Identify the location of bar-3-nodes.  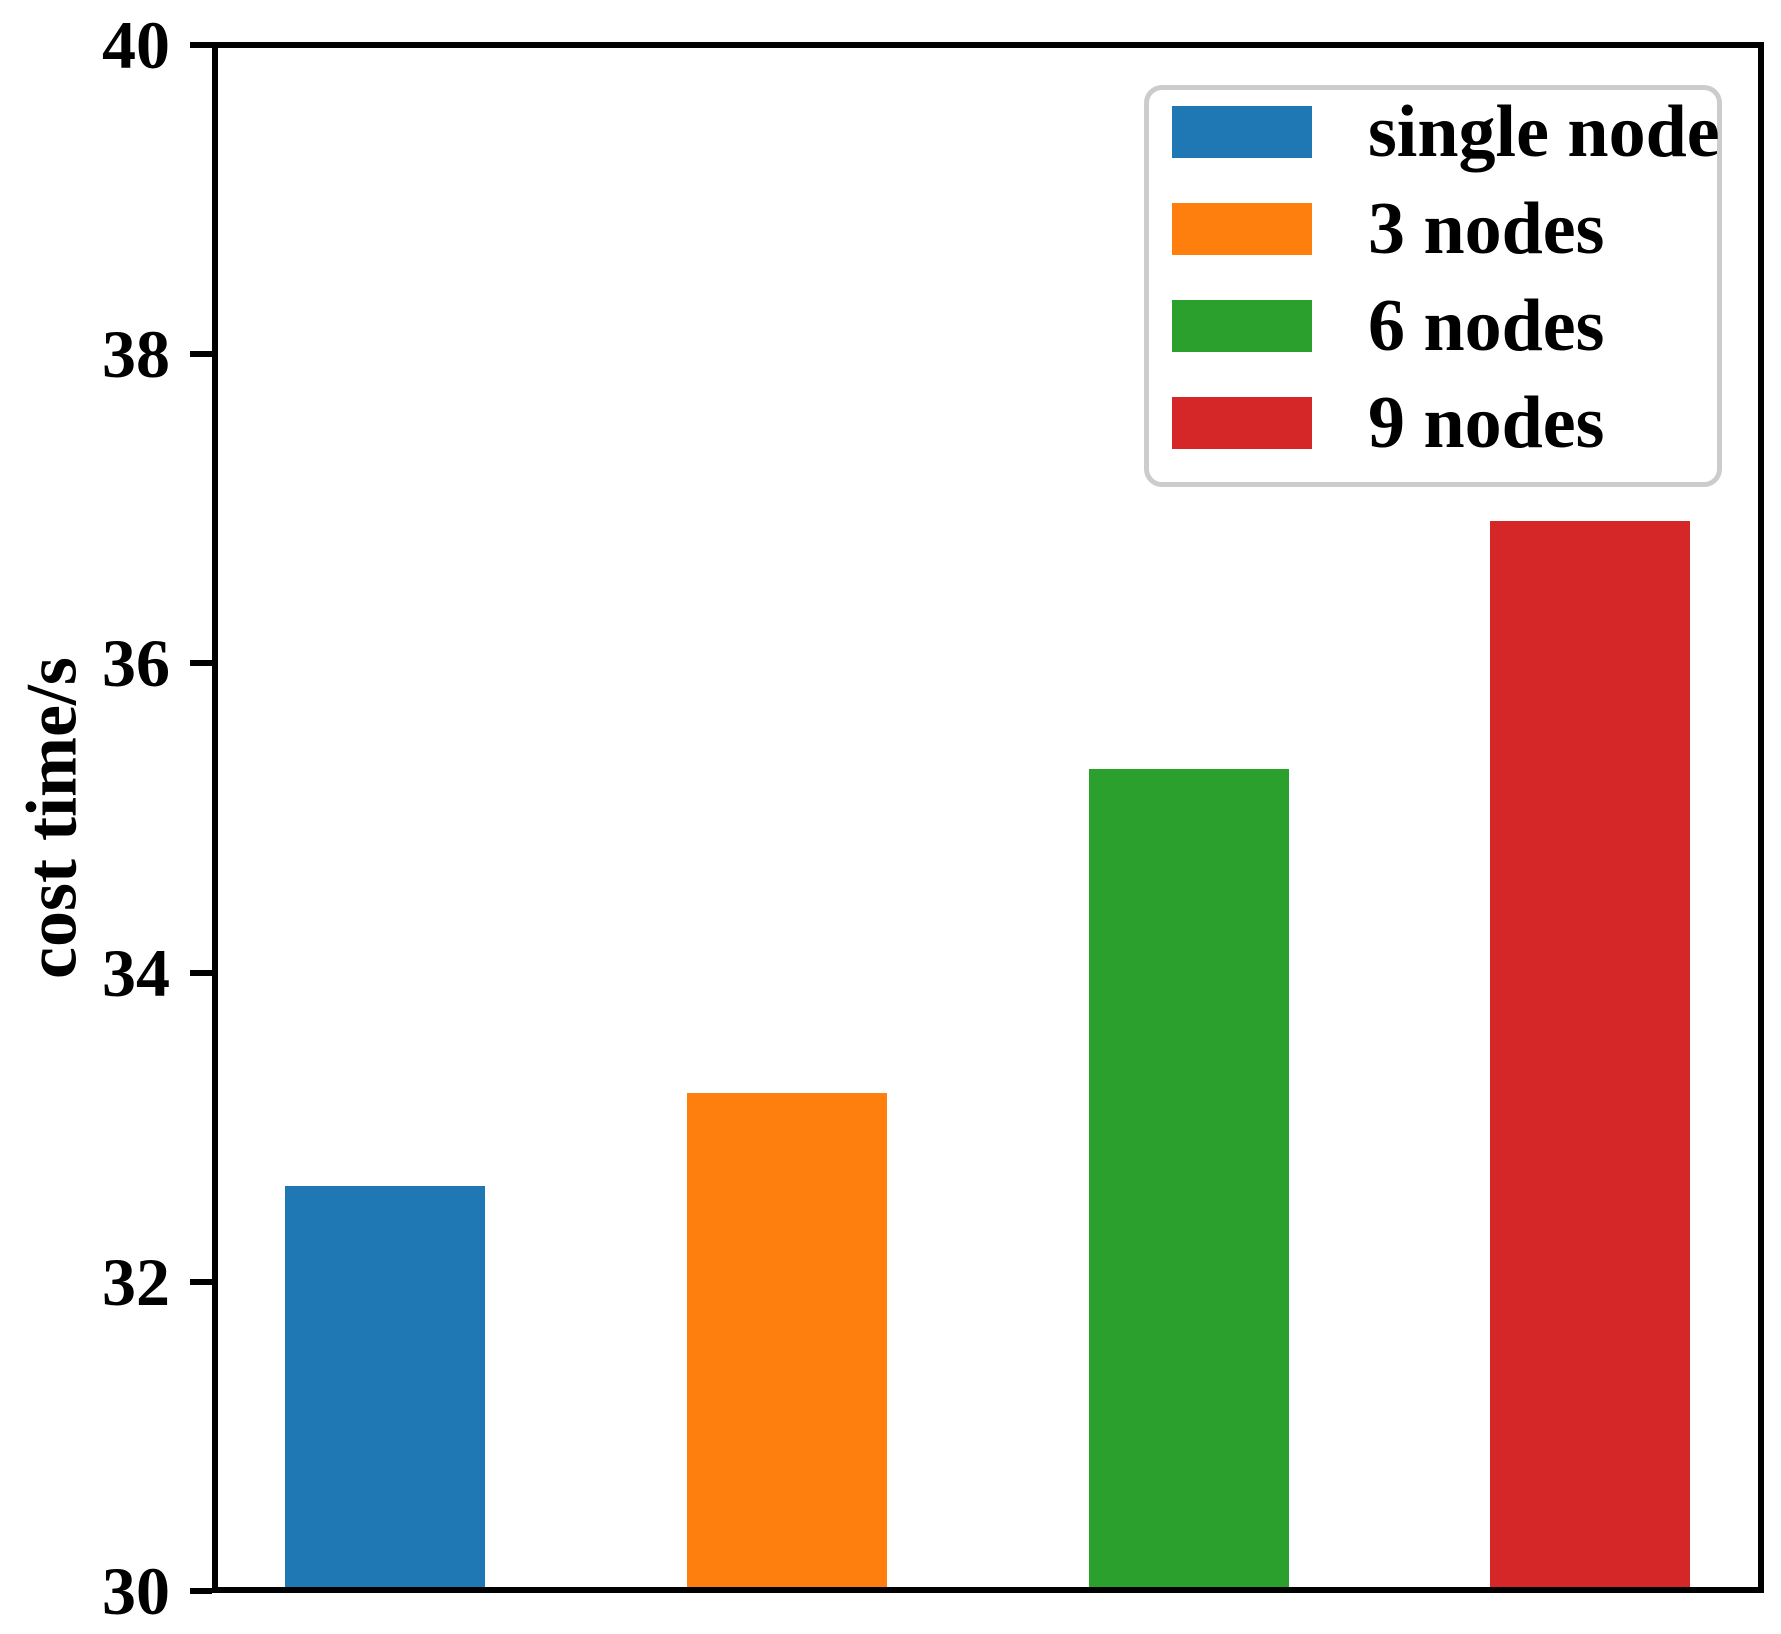
(787, 1340).